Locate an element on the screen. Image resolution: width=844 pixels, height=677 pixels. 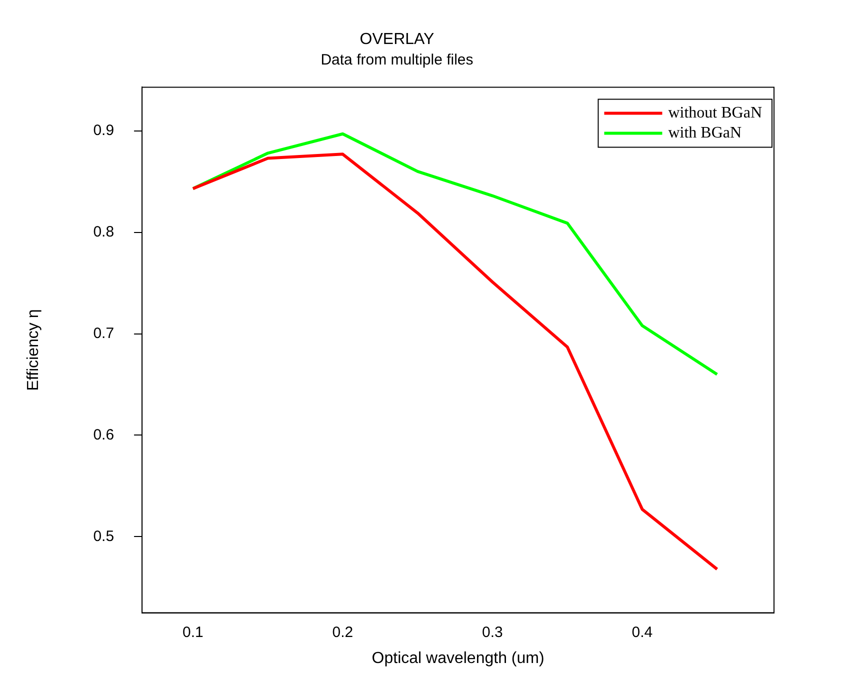
x-axis-title: Optical wavelength (um) is located at coordinates (458, 658).